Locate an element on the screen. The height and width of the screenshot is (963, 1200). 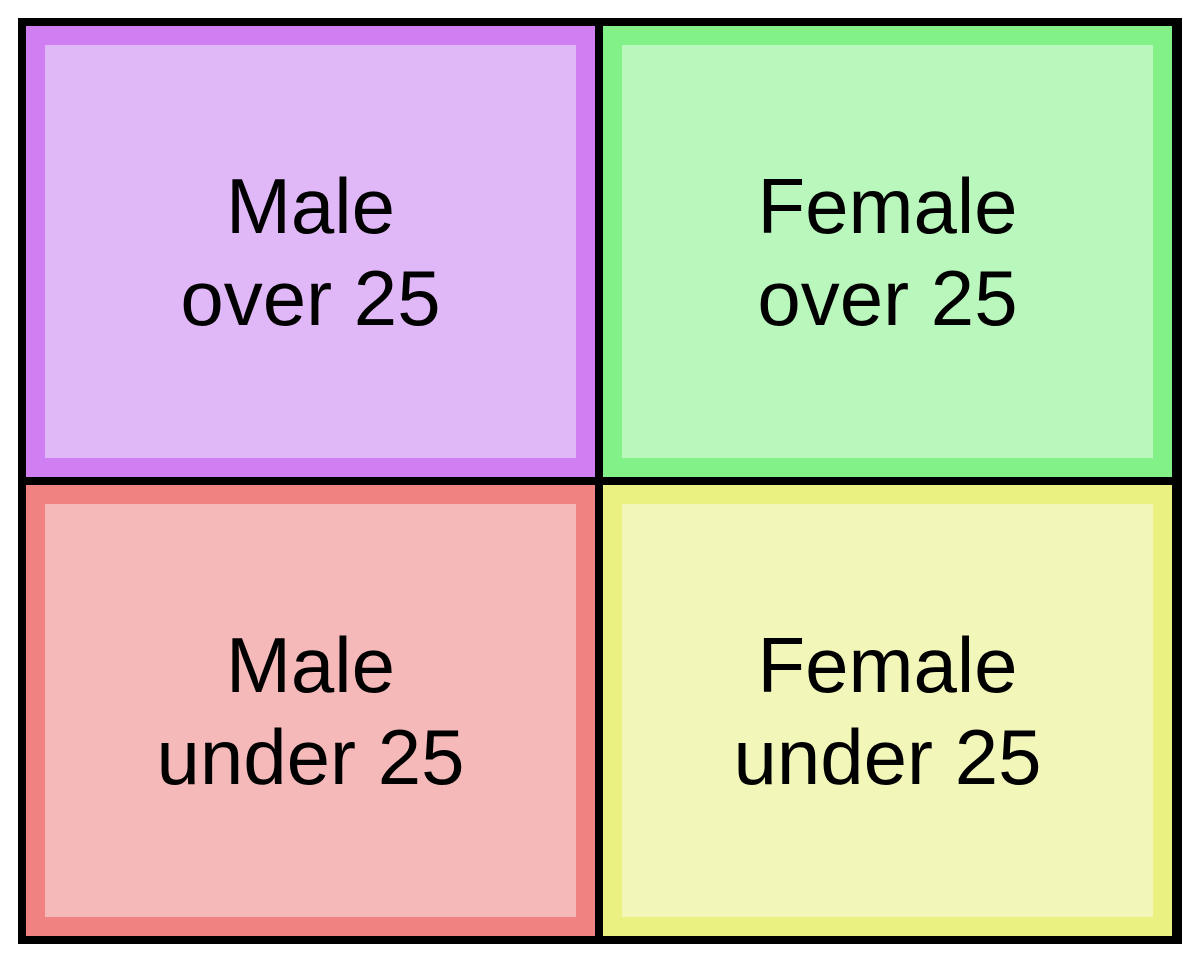
quadrant-label: Male under 25 is located at coordinates (311, 711).